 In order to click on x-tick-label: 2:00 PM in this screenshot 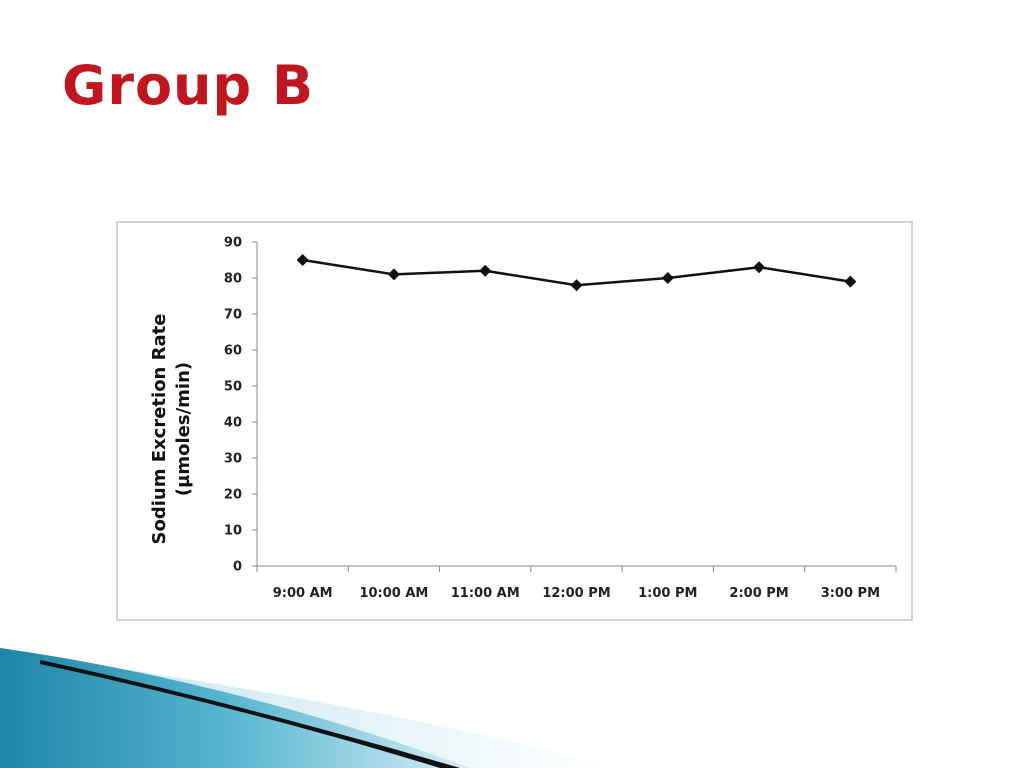, I will do `click(758, 593)`.